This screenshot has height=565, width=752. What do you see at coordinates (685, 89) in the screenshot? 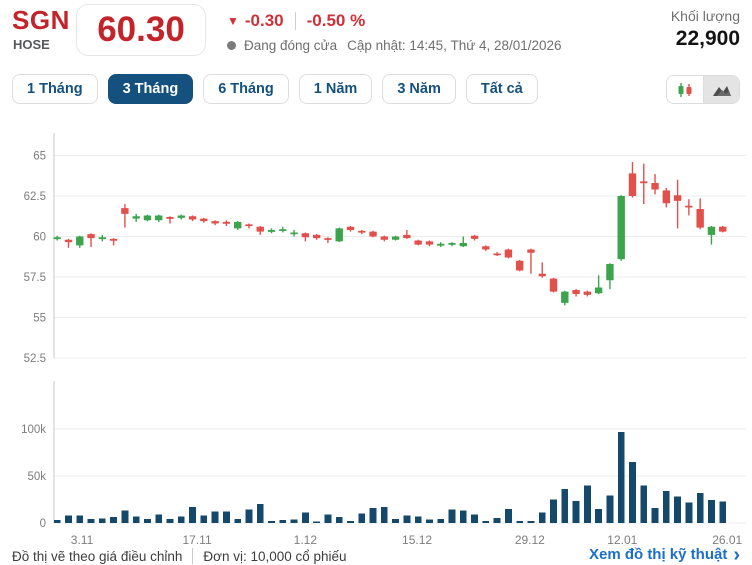
I see `candlestick-chart-button` at bounding box center [685, 89].